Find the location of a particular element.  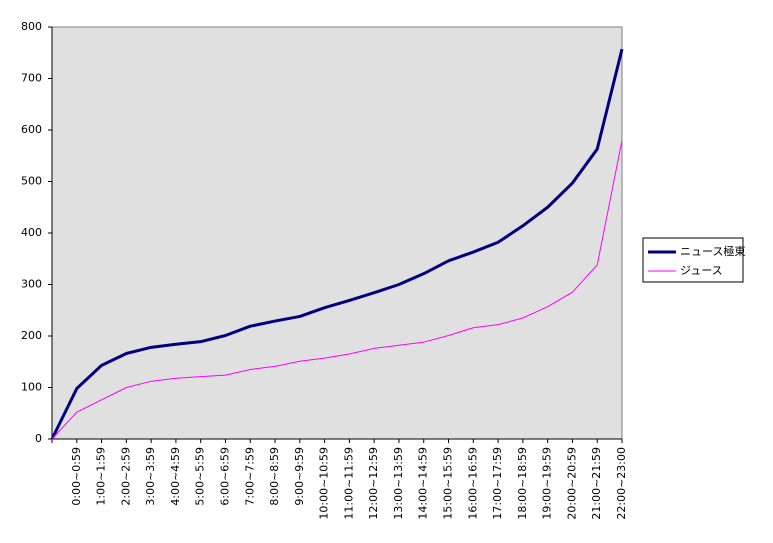

x-tick-label: 21:00~21:59 is located at coordinates (596, 483).